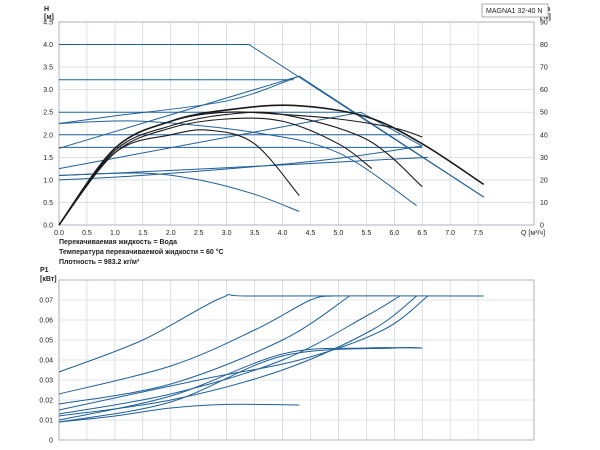  I want to click on bottom-y-axis-label: P1, so click(44, 270).